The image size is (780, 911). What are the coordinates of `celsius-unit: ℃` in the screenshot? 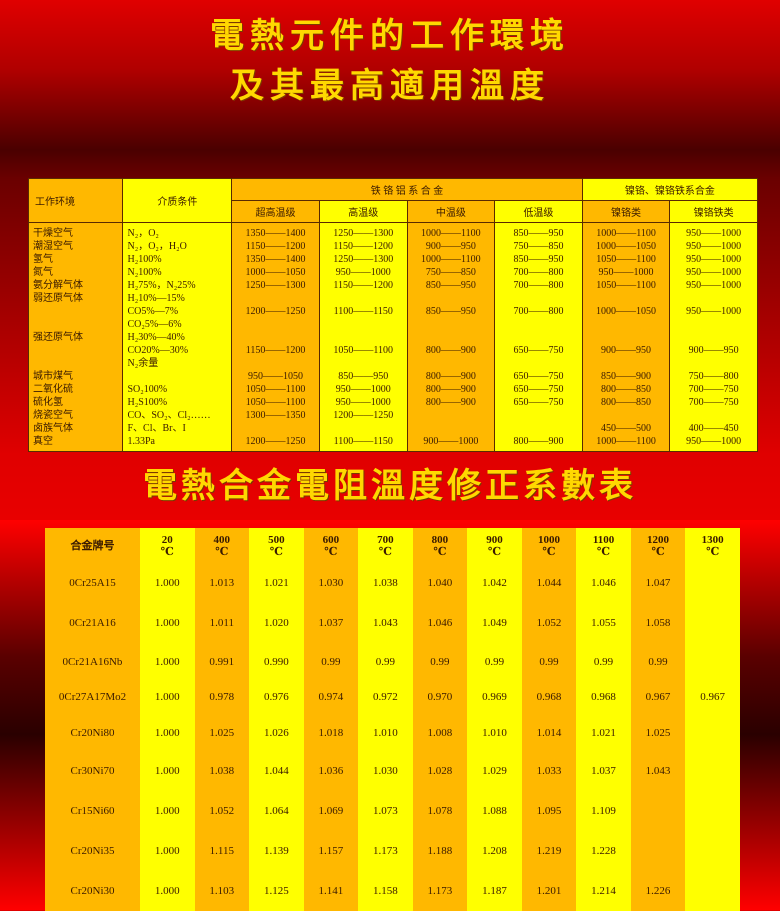 It's located at (385, 551).